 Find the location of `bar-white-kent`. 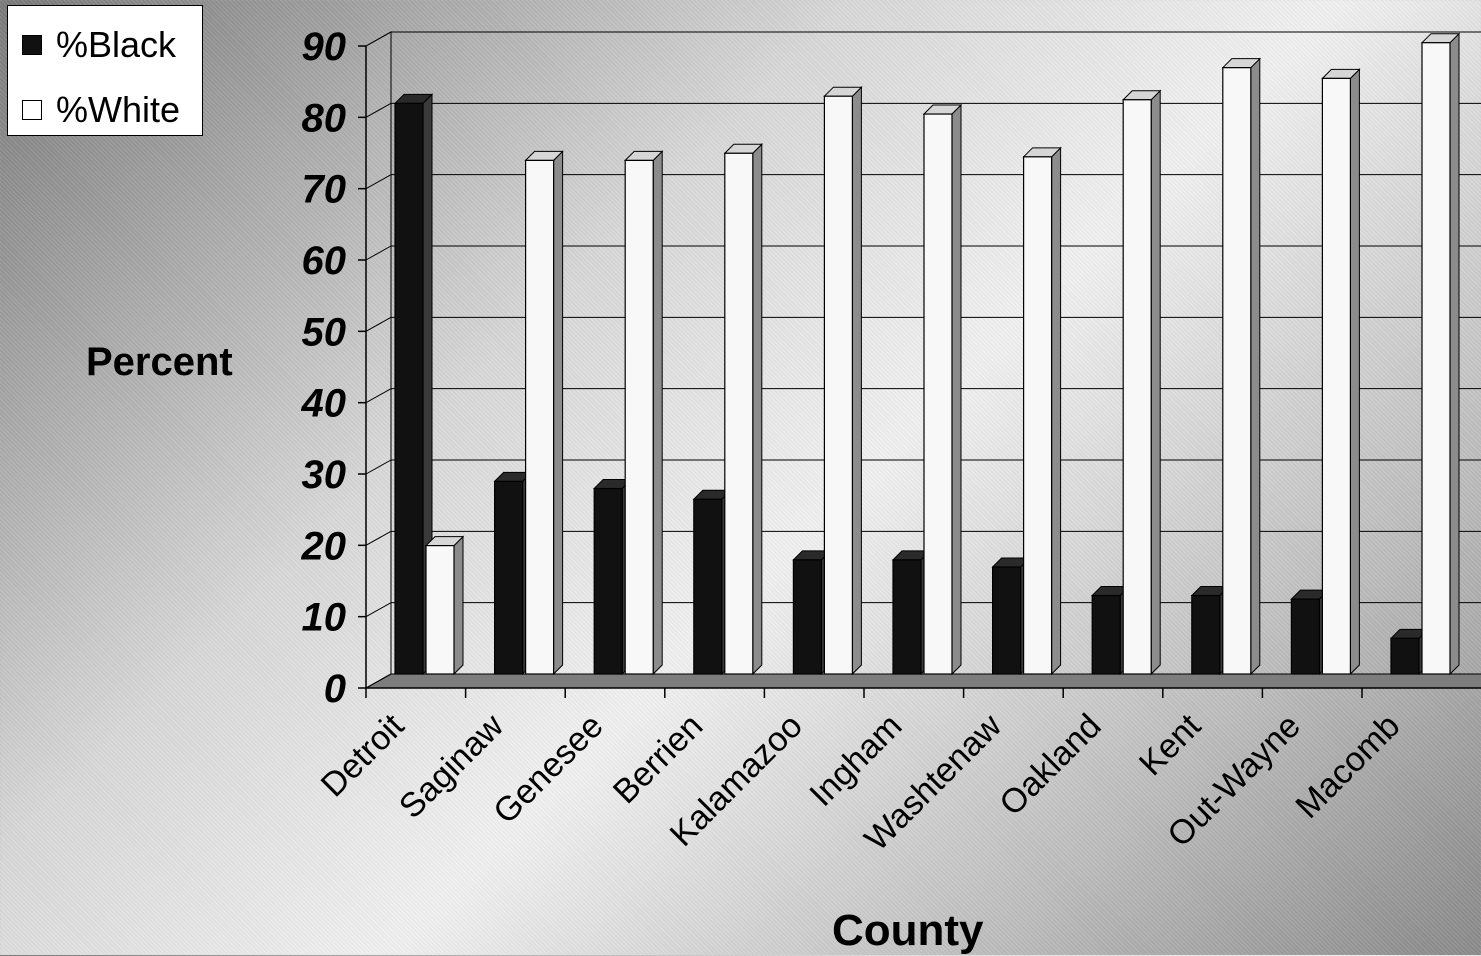

bar-white-kent is located at coordinates (1241, 366).